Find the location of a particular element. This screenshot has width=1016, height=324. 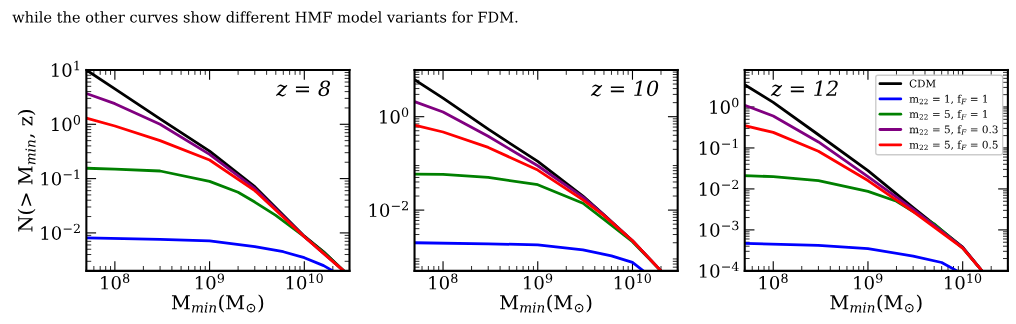

annotation: z = 12 is located at coordinates (804, 88).